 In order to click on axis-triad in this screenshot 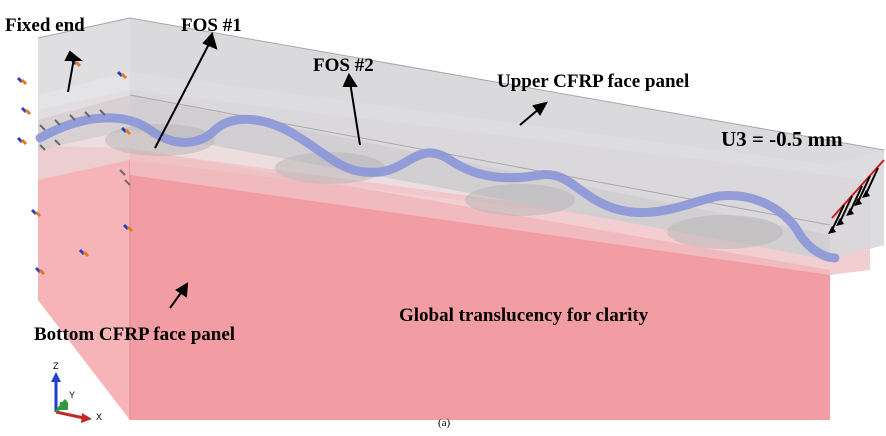, I will do `click(71, 397)`.